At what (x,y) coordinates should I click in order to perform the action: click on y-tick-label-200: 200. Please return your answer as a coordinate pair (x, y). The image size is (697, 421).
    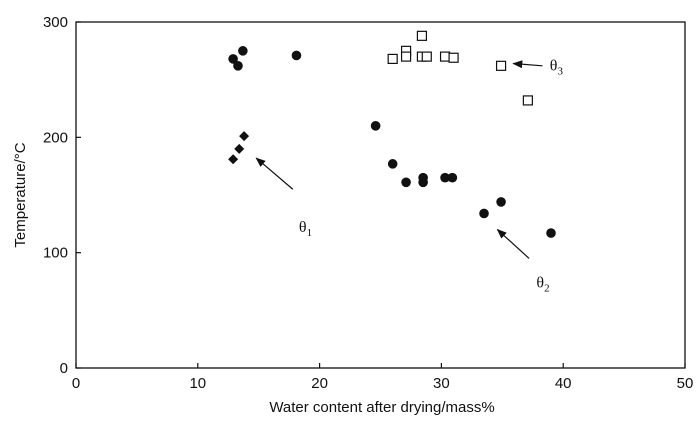
    Looking at the image, I should click on (55, 137).